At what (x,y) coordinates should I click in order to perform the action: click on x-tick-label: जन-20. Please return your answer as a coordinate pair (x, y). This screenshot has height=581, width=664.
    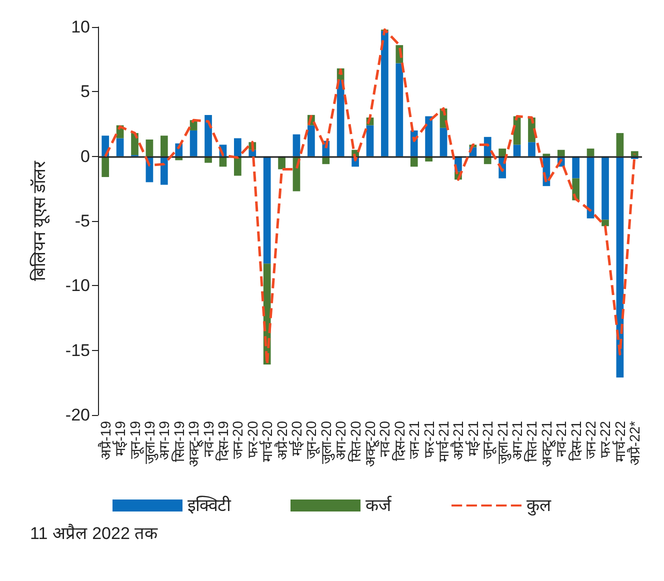
    Looking at the image, I should click on (238, 440).